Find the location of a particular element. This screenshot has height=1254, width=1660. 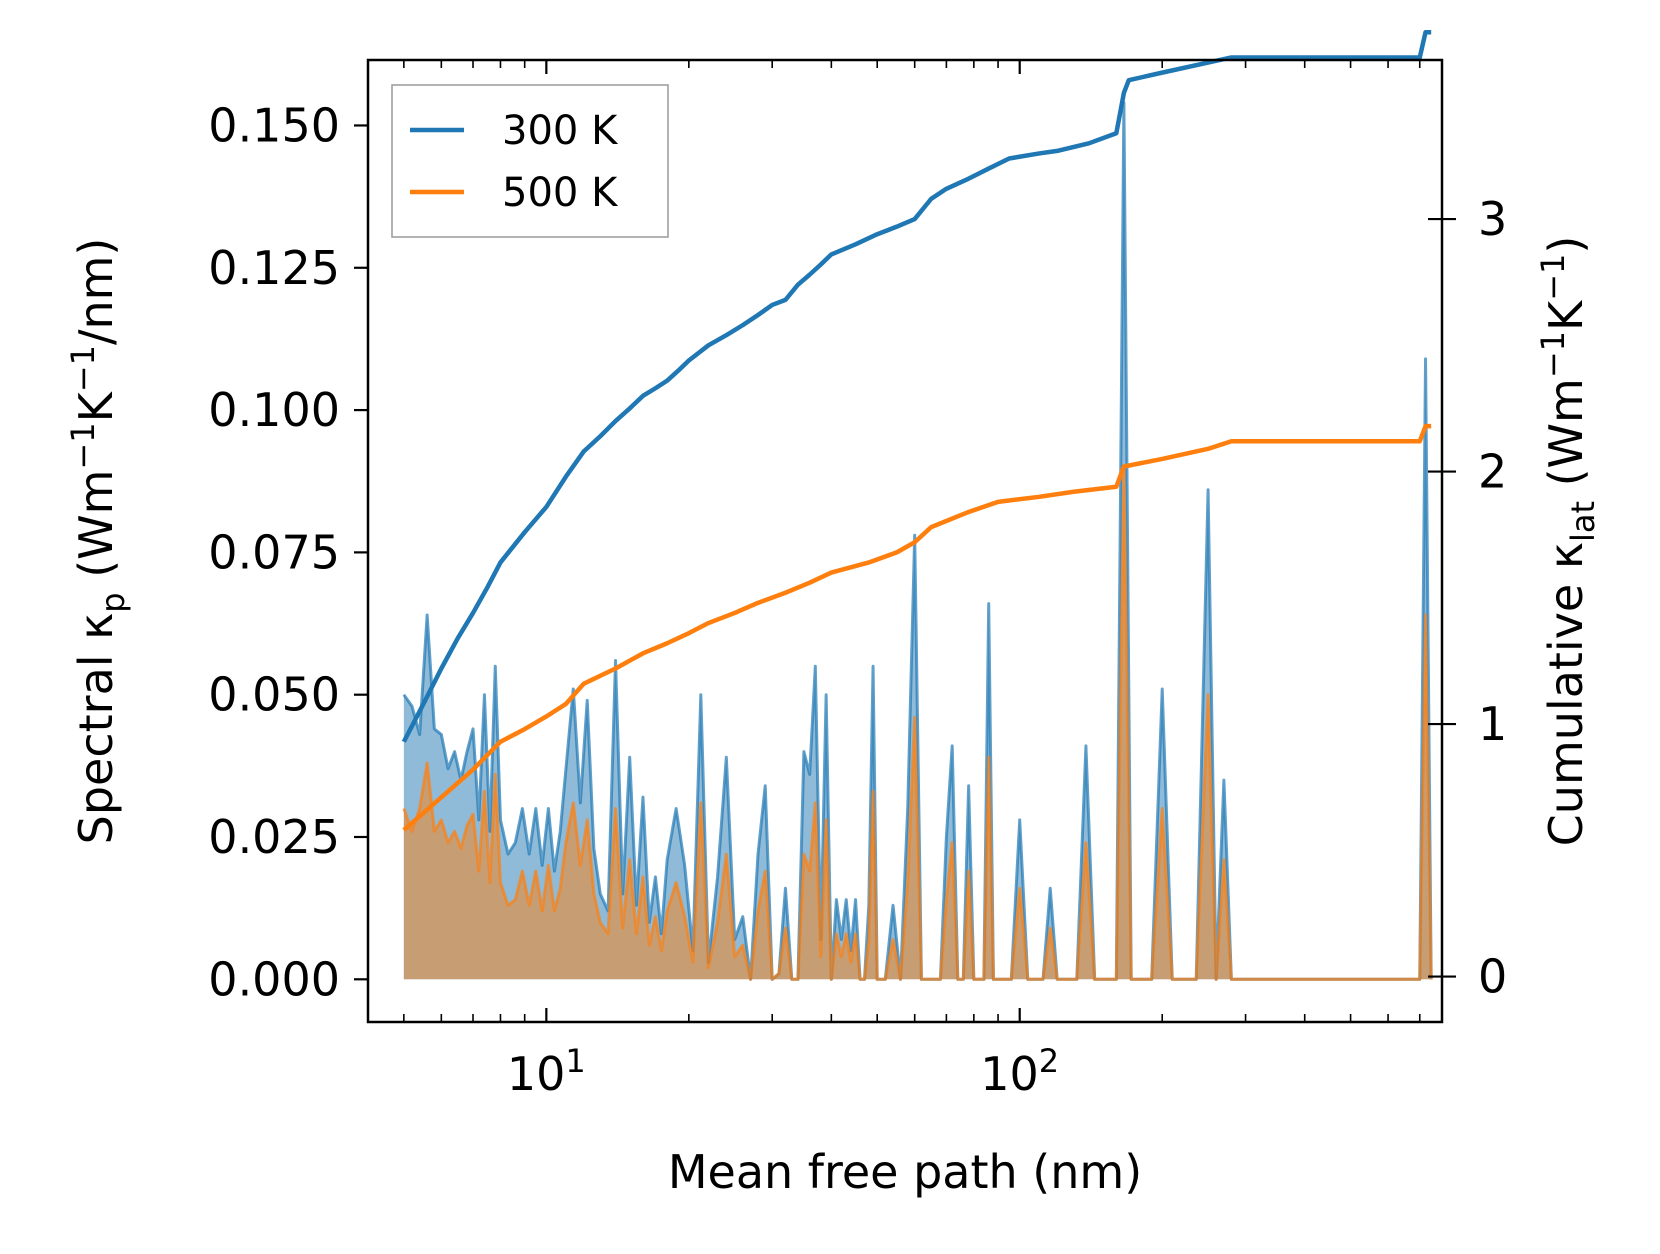

y-left-tick-label: 0.075 is located at coordinates (274, 552).